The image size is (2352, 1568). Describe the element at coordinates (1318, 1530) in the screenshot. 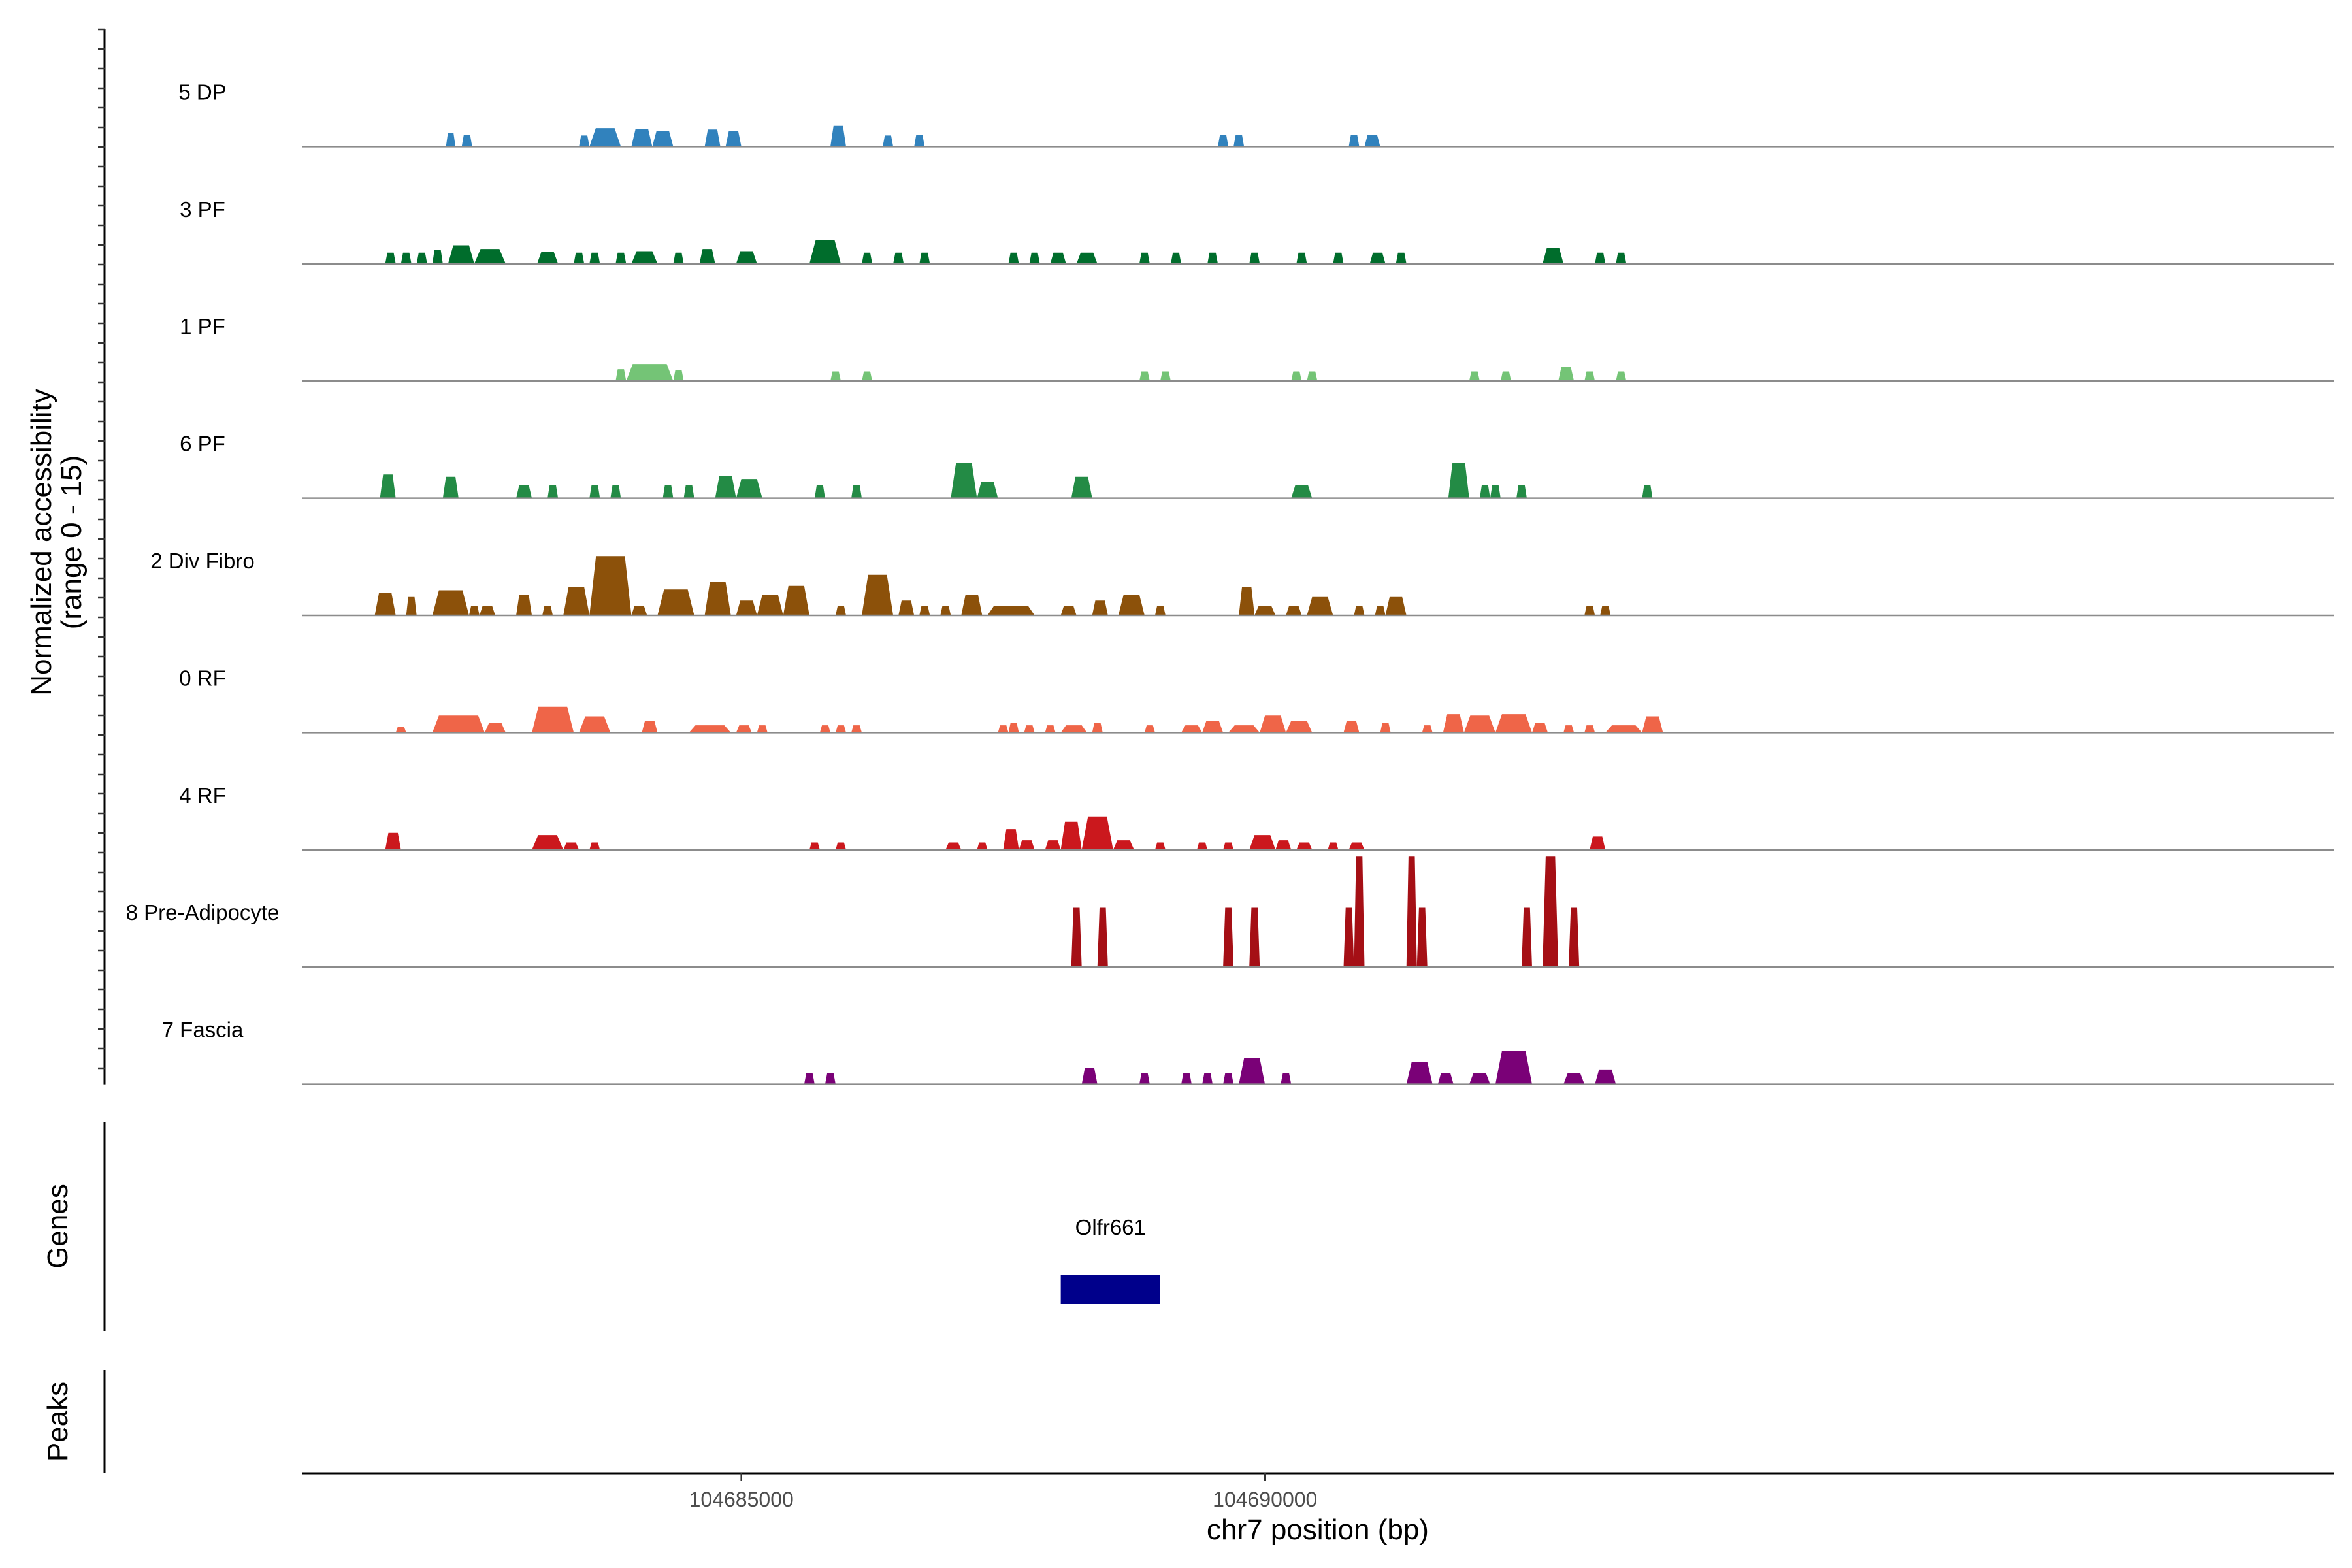

I see `x-axis-title: chr7 position (bp)` at that location.